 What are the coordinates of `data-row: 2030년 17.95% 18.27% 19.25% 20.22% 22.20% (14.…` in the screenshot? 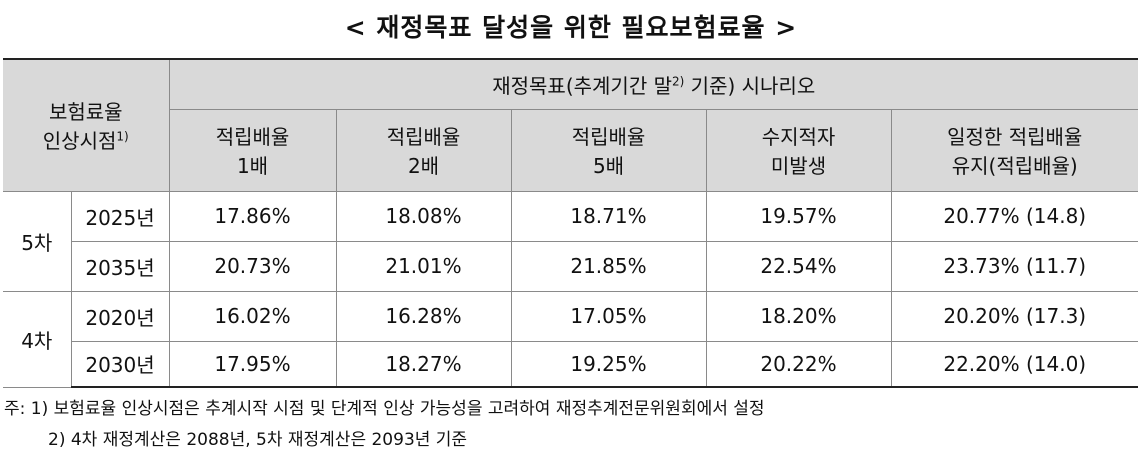 It's located at (570, 364).